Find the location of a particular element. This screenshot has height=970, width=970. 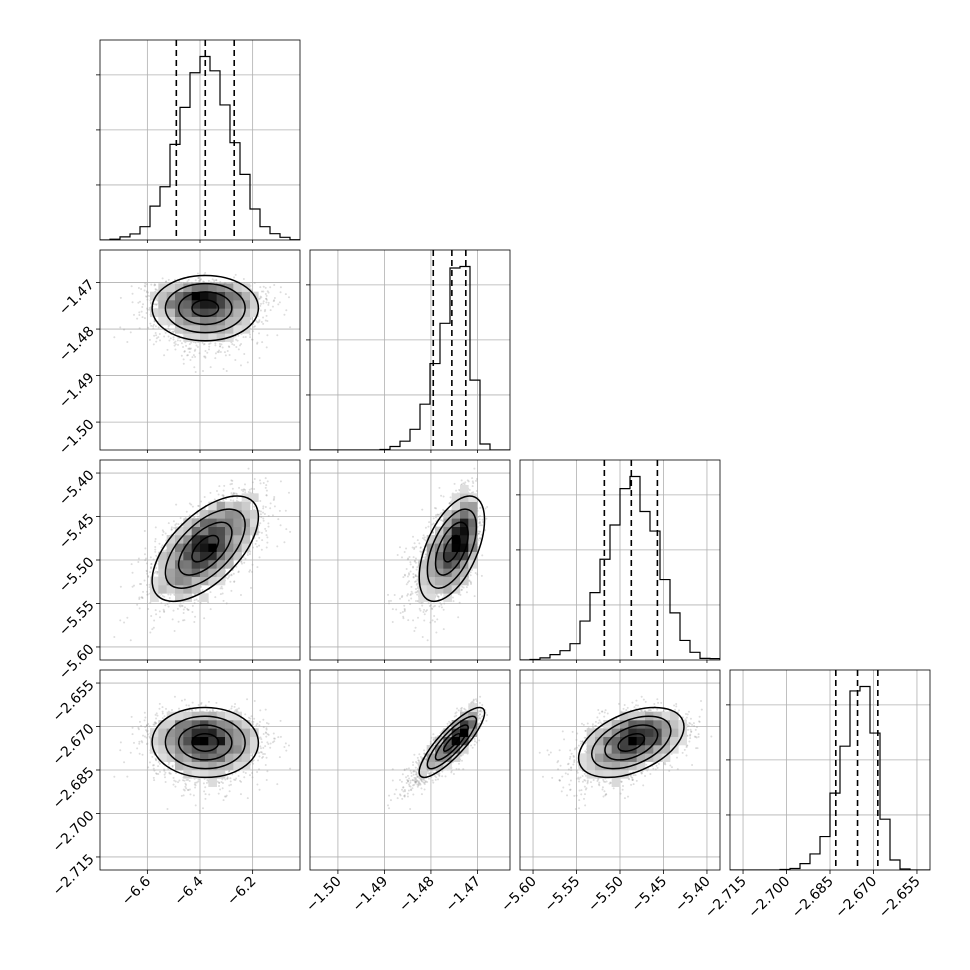

y-tick-label: −1.48 is located at coordinates (77, 344).